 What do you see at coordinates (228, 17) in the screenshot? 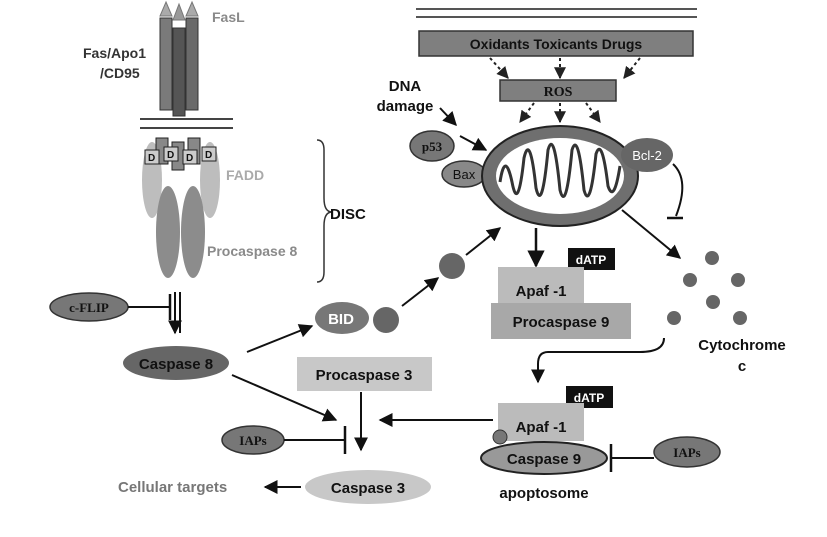
I see `fasl-label: FasL` at bounding box center [228, 17].